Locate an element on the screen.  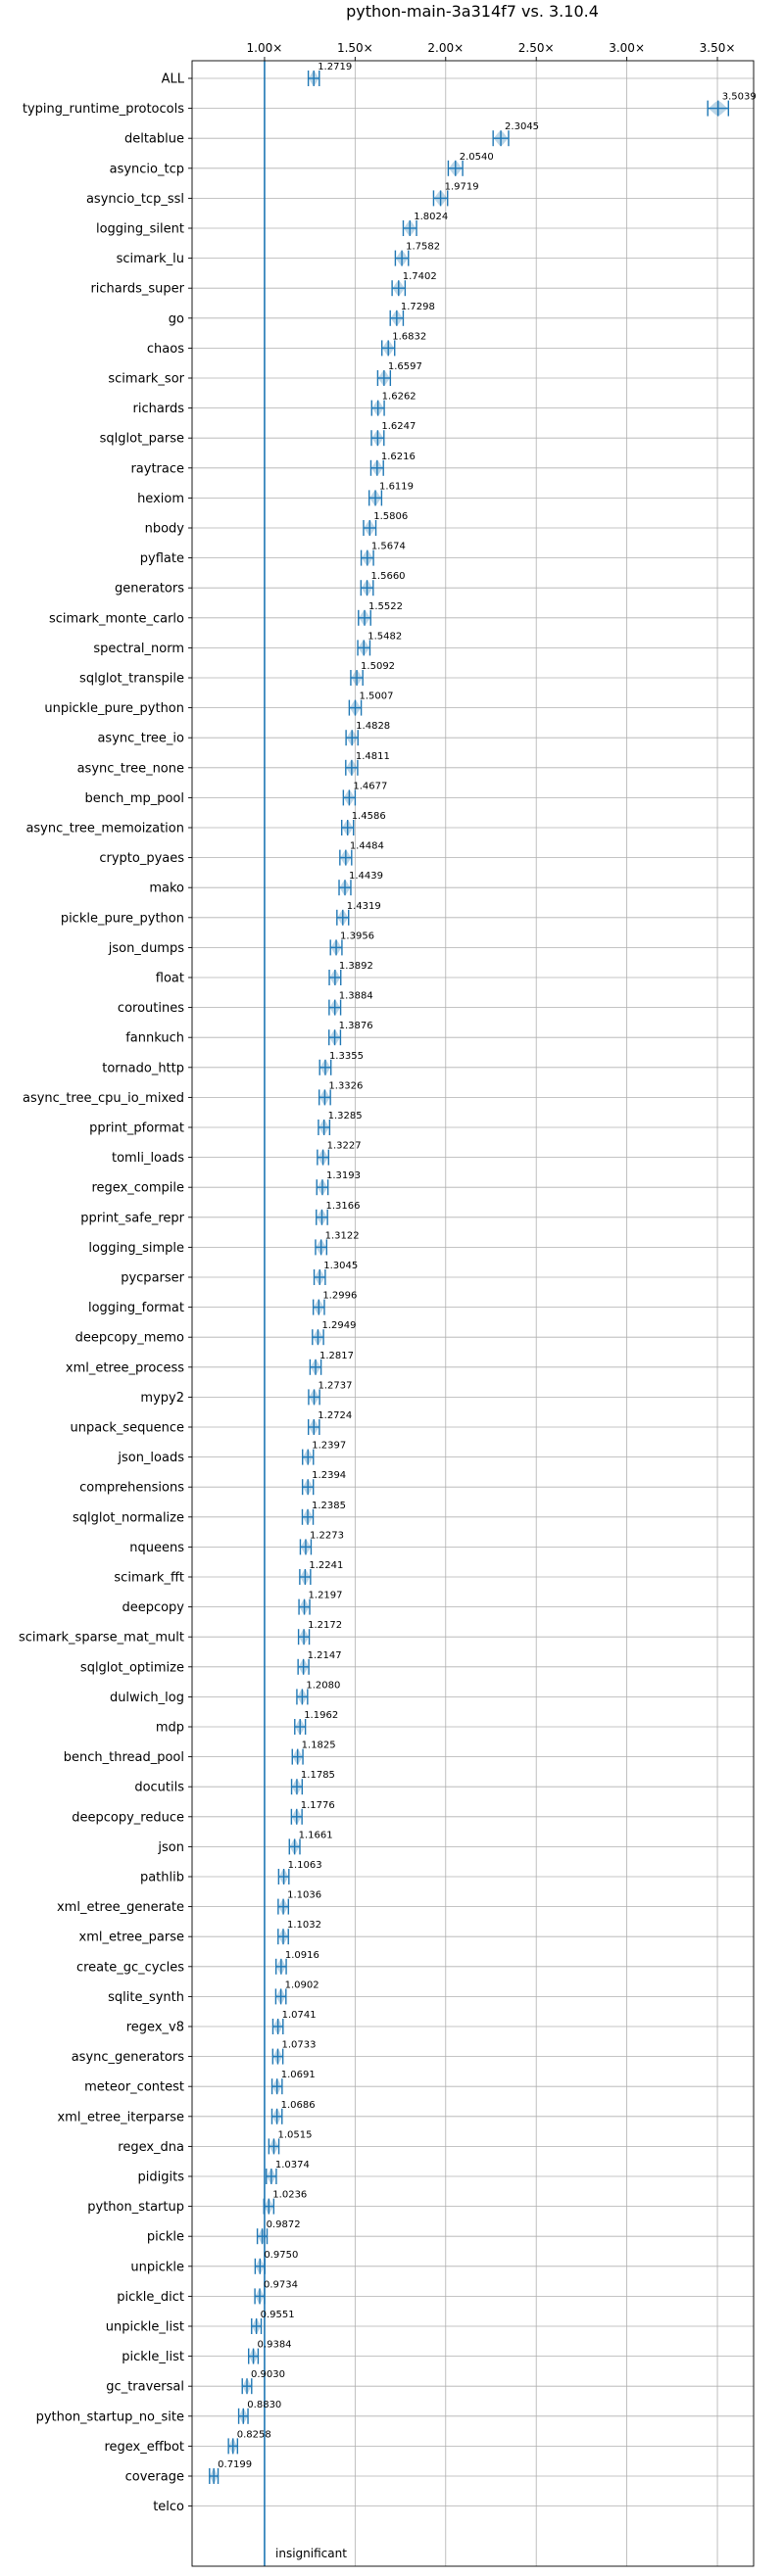
value-label: 1.5660 is located at coordinates (388, 577).